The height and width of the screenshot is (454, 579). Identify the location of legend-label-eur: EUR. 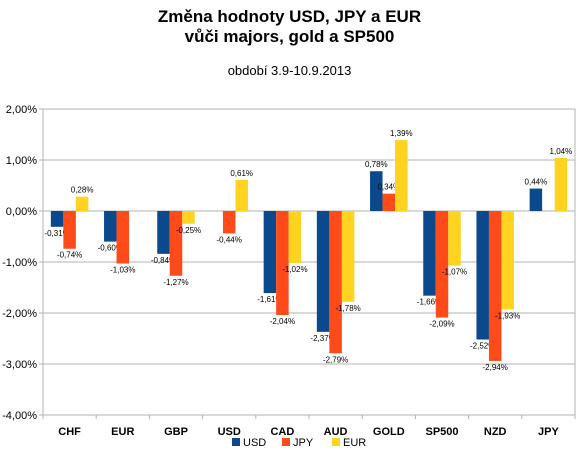
(354, 443).